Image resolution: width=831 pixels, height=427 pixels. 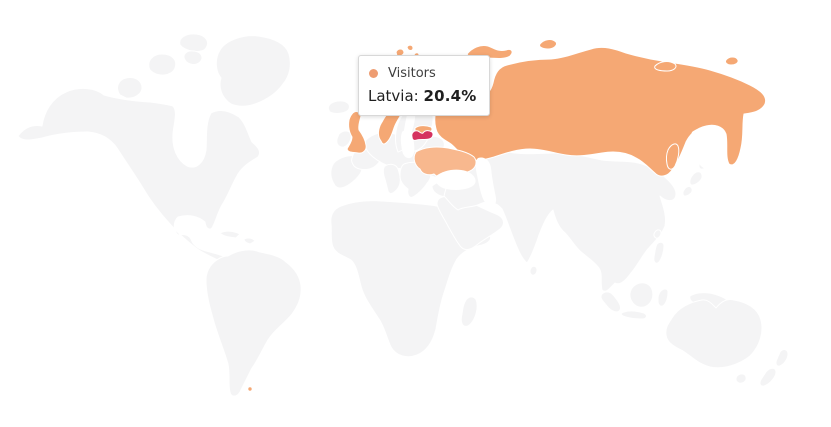 What do you see at coordinates (455, 179) in the screenshot?
I see `sea-black` at bounding box center [455, 179].